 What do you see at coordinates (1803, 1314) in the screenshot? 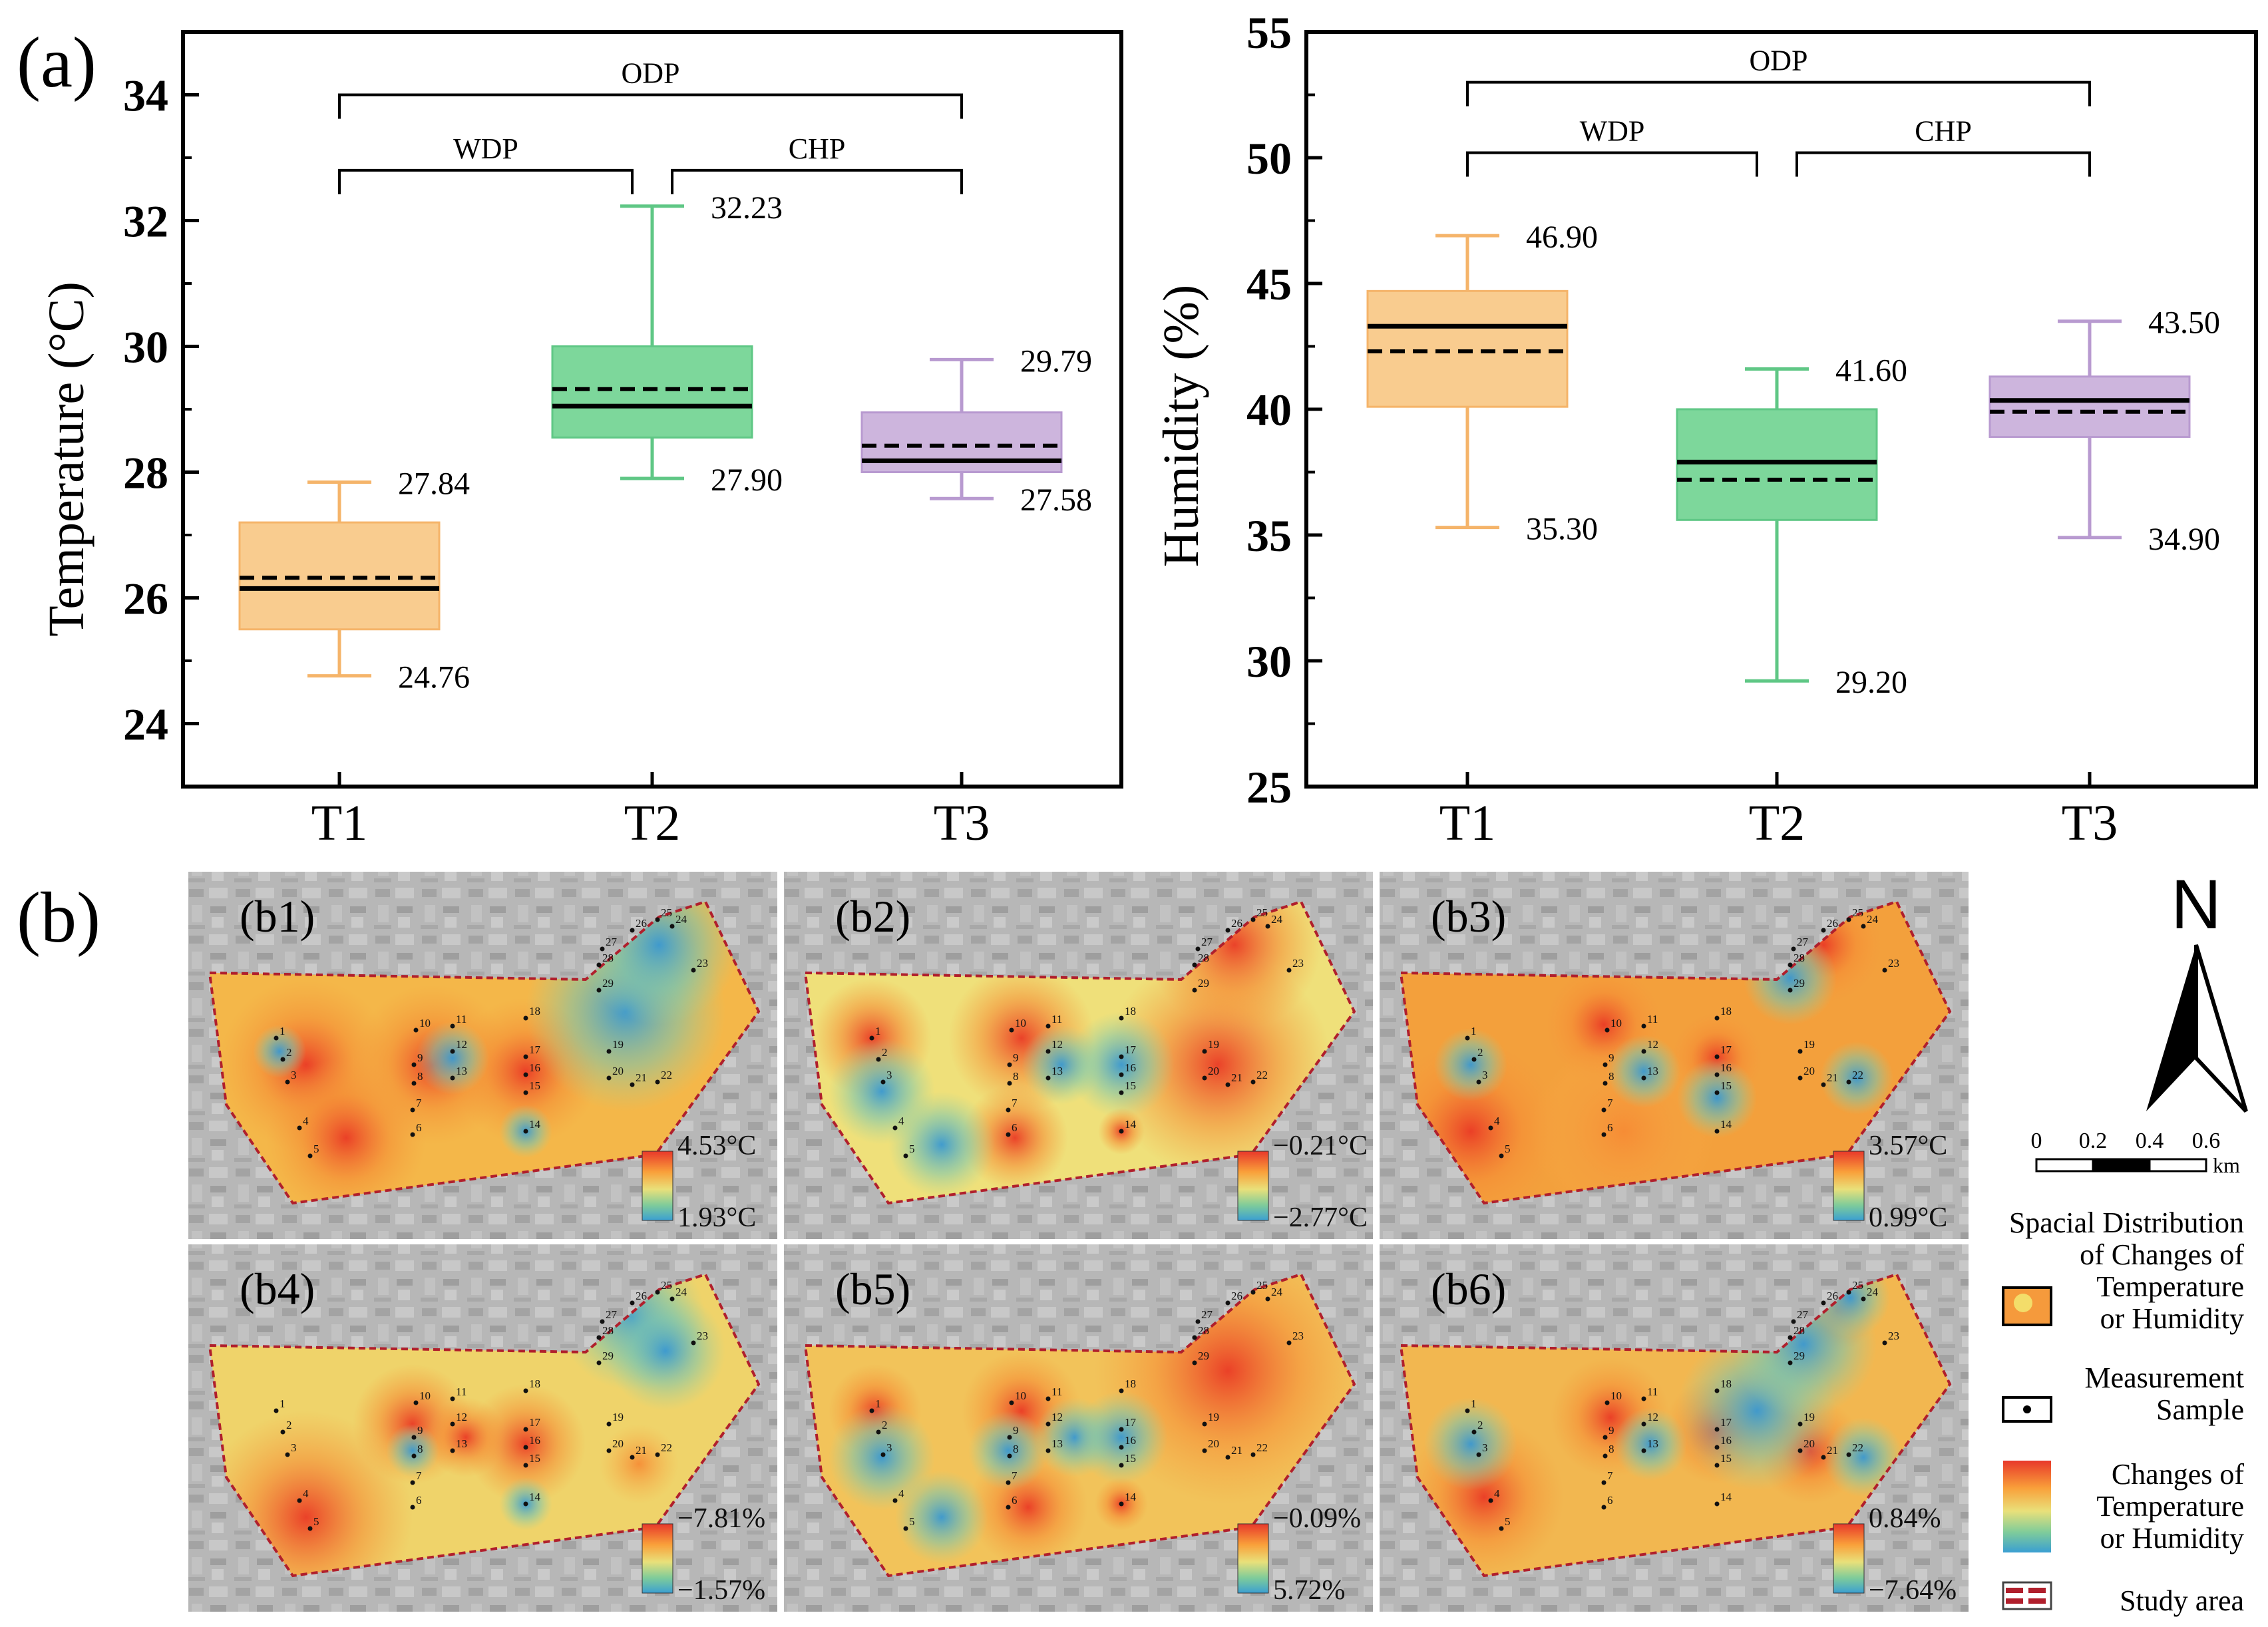
I see `sample-point-label: 27` at bounding box center [1803, 1314].